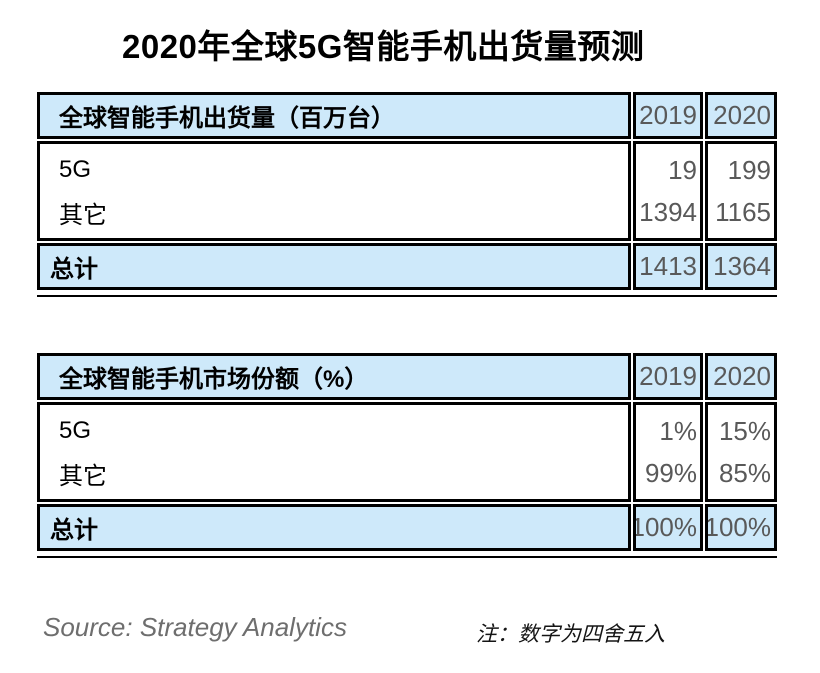  Describe the element at coordinates (407, 296) in the screenshot. I see `shipments-table-underline` at that location.